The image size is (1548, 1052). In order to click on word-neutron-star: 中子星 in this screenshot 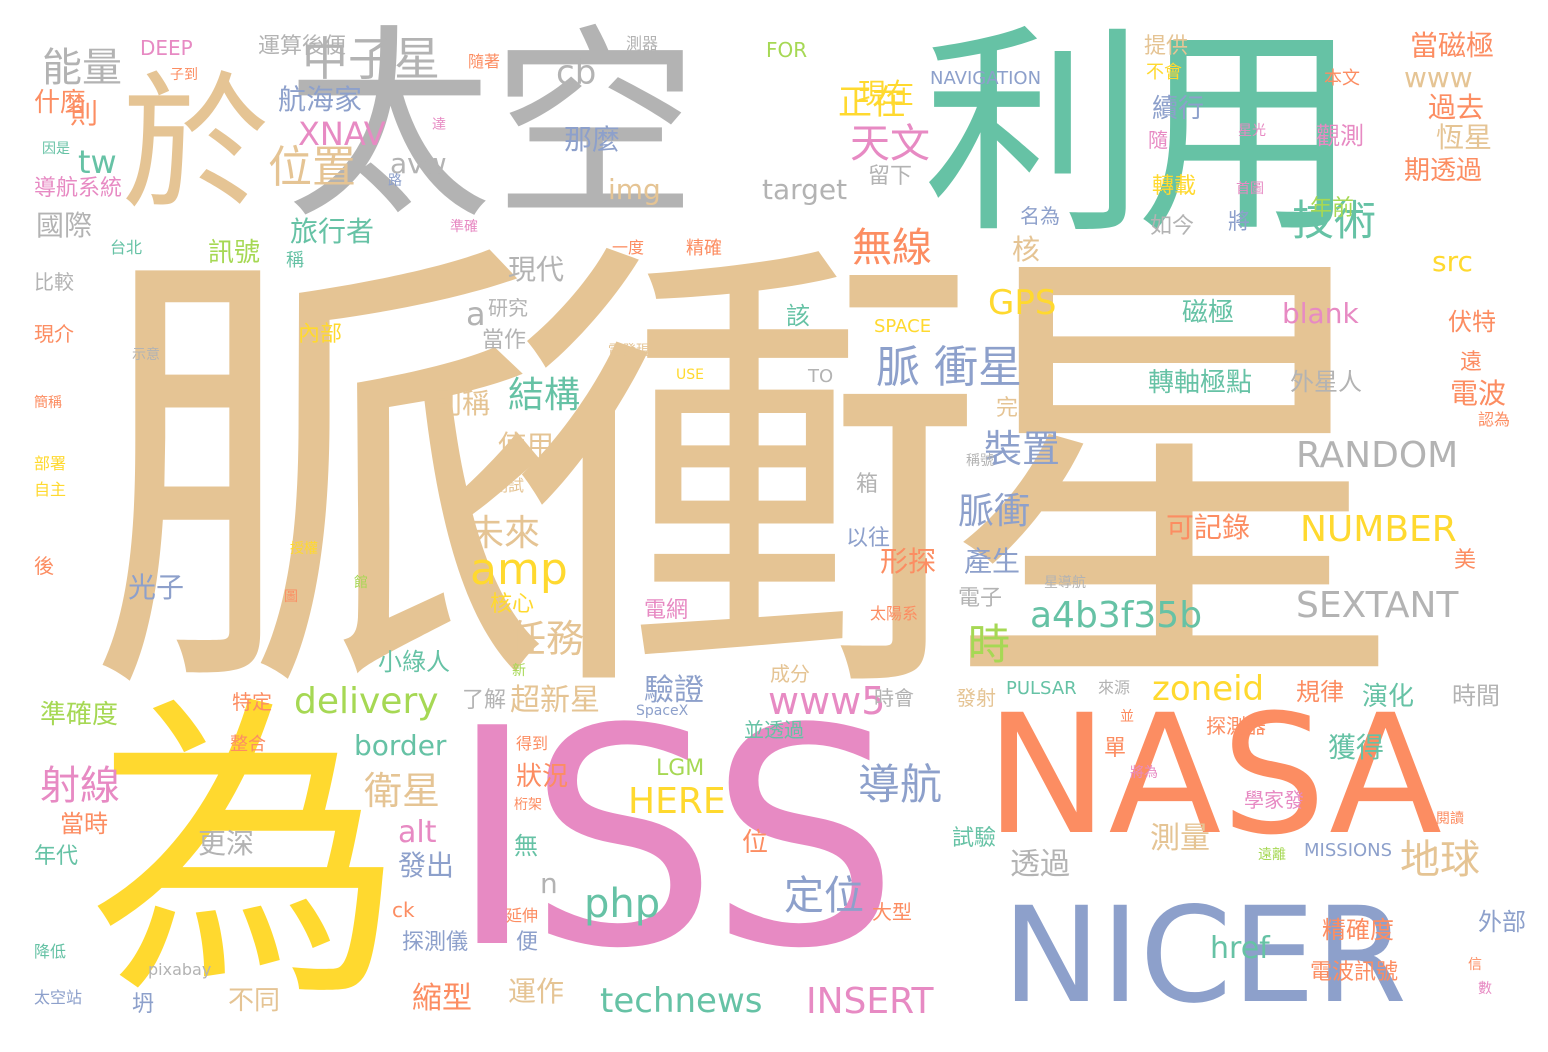, I will do `click(371, 59)`.